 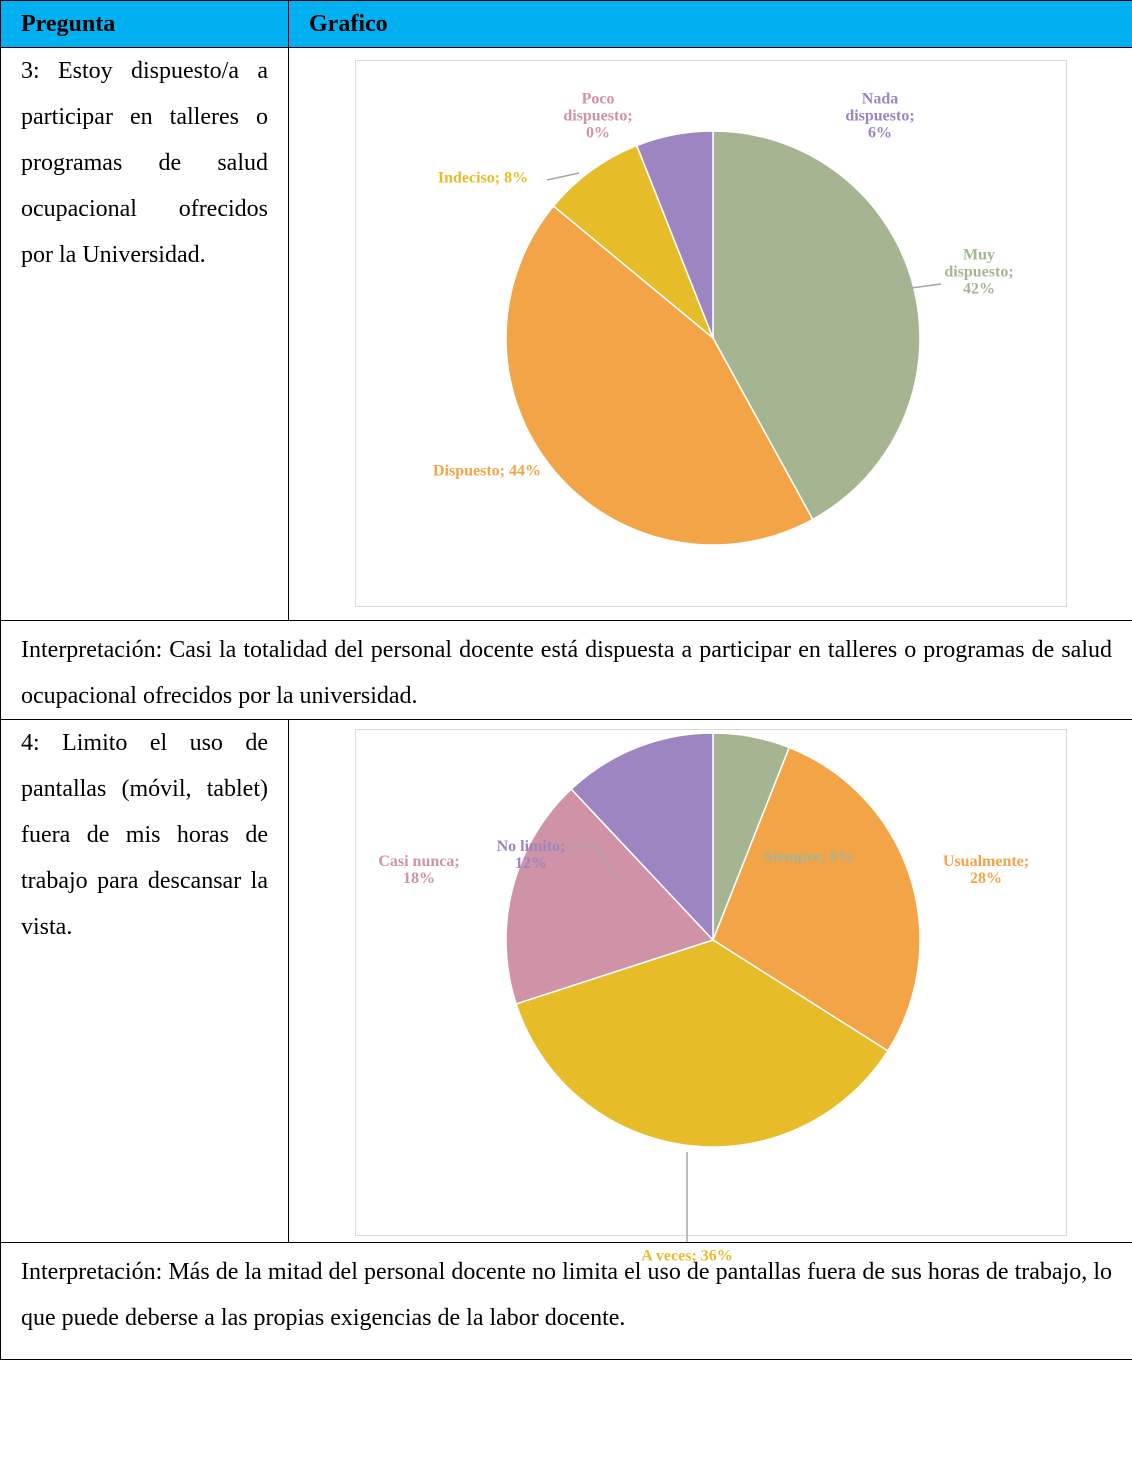 What do you see at coordinates (483, 178) in the screenshot?
I see `data-label: Indeciso; 8%` at bounding box center [483, 178].